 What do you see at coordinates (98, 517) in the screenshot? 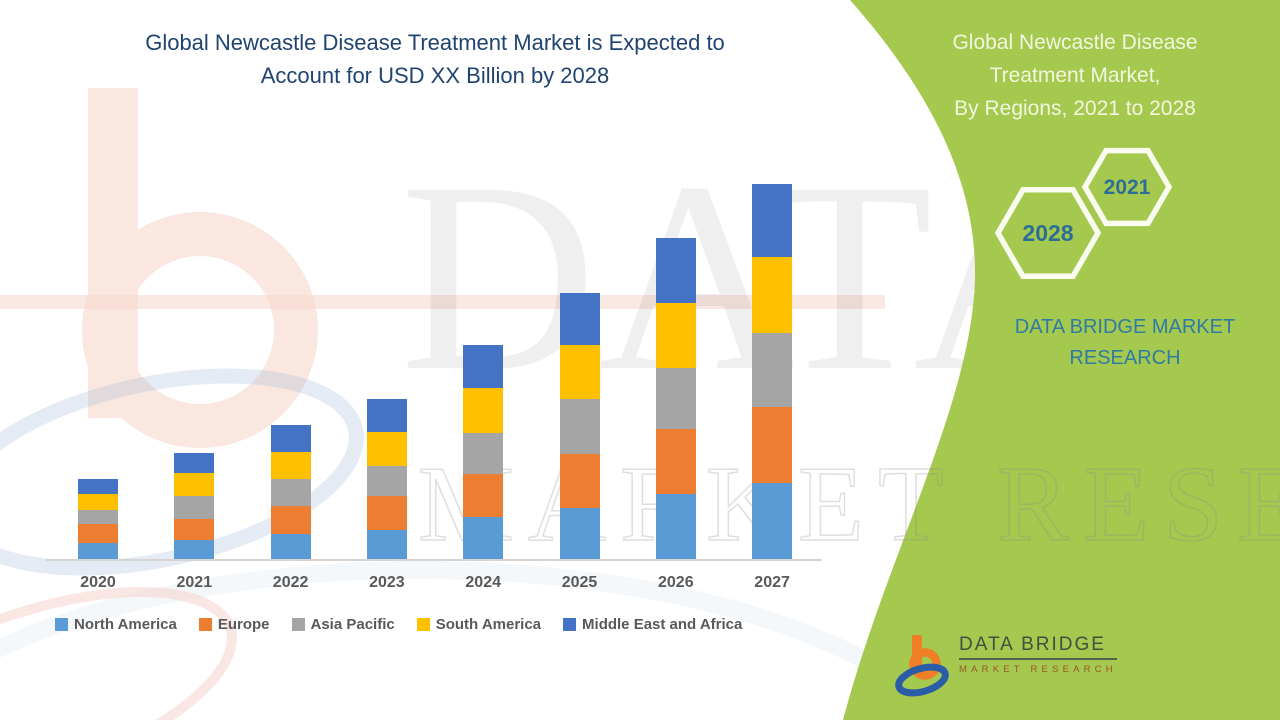
I see `bar-segment-asia-pacific-2020` at bounding box center [98, 517].